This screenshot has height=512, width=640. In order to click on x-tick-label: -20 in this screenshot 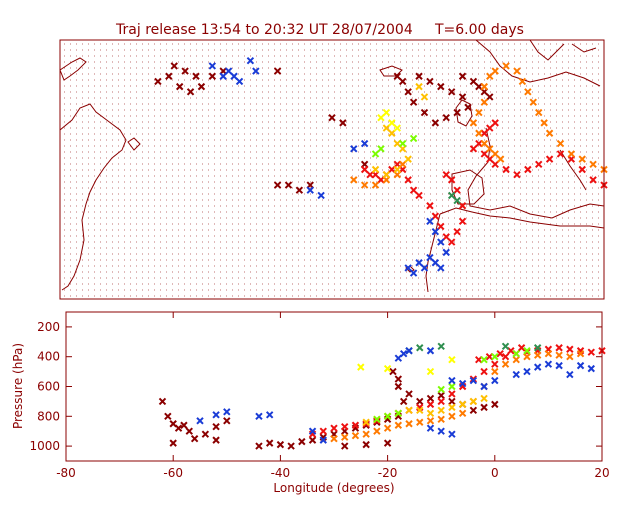, I will do `click(388, 473)`.